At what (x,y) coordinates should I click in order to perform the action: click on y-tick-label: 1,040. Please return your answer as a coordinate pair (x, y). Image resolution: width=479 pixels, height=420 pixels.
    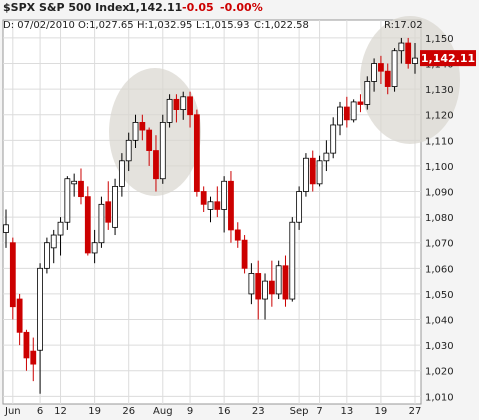
    Looking at the image, I should click on (439, 321).